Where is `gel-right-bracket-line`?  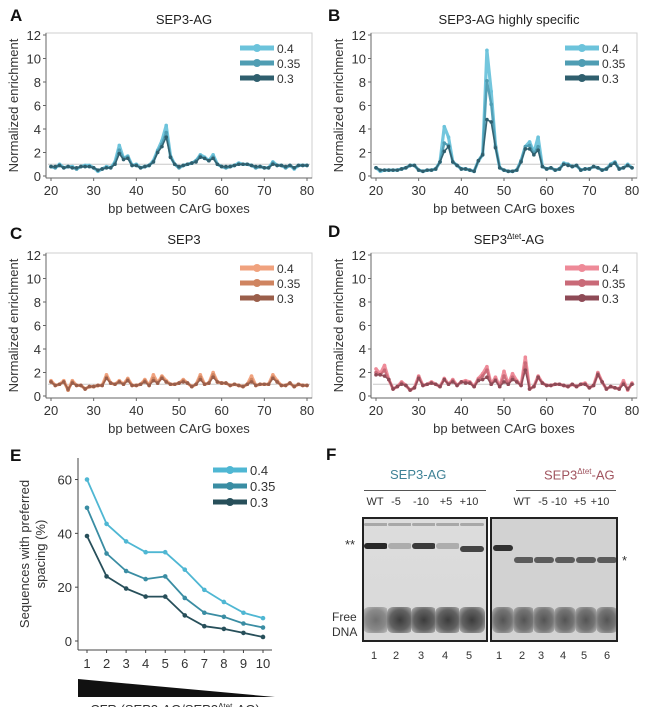 gel-right-bracket-line is located at coordinates (566, 490).